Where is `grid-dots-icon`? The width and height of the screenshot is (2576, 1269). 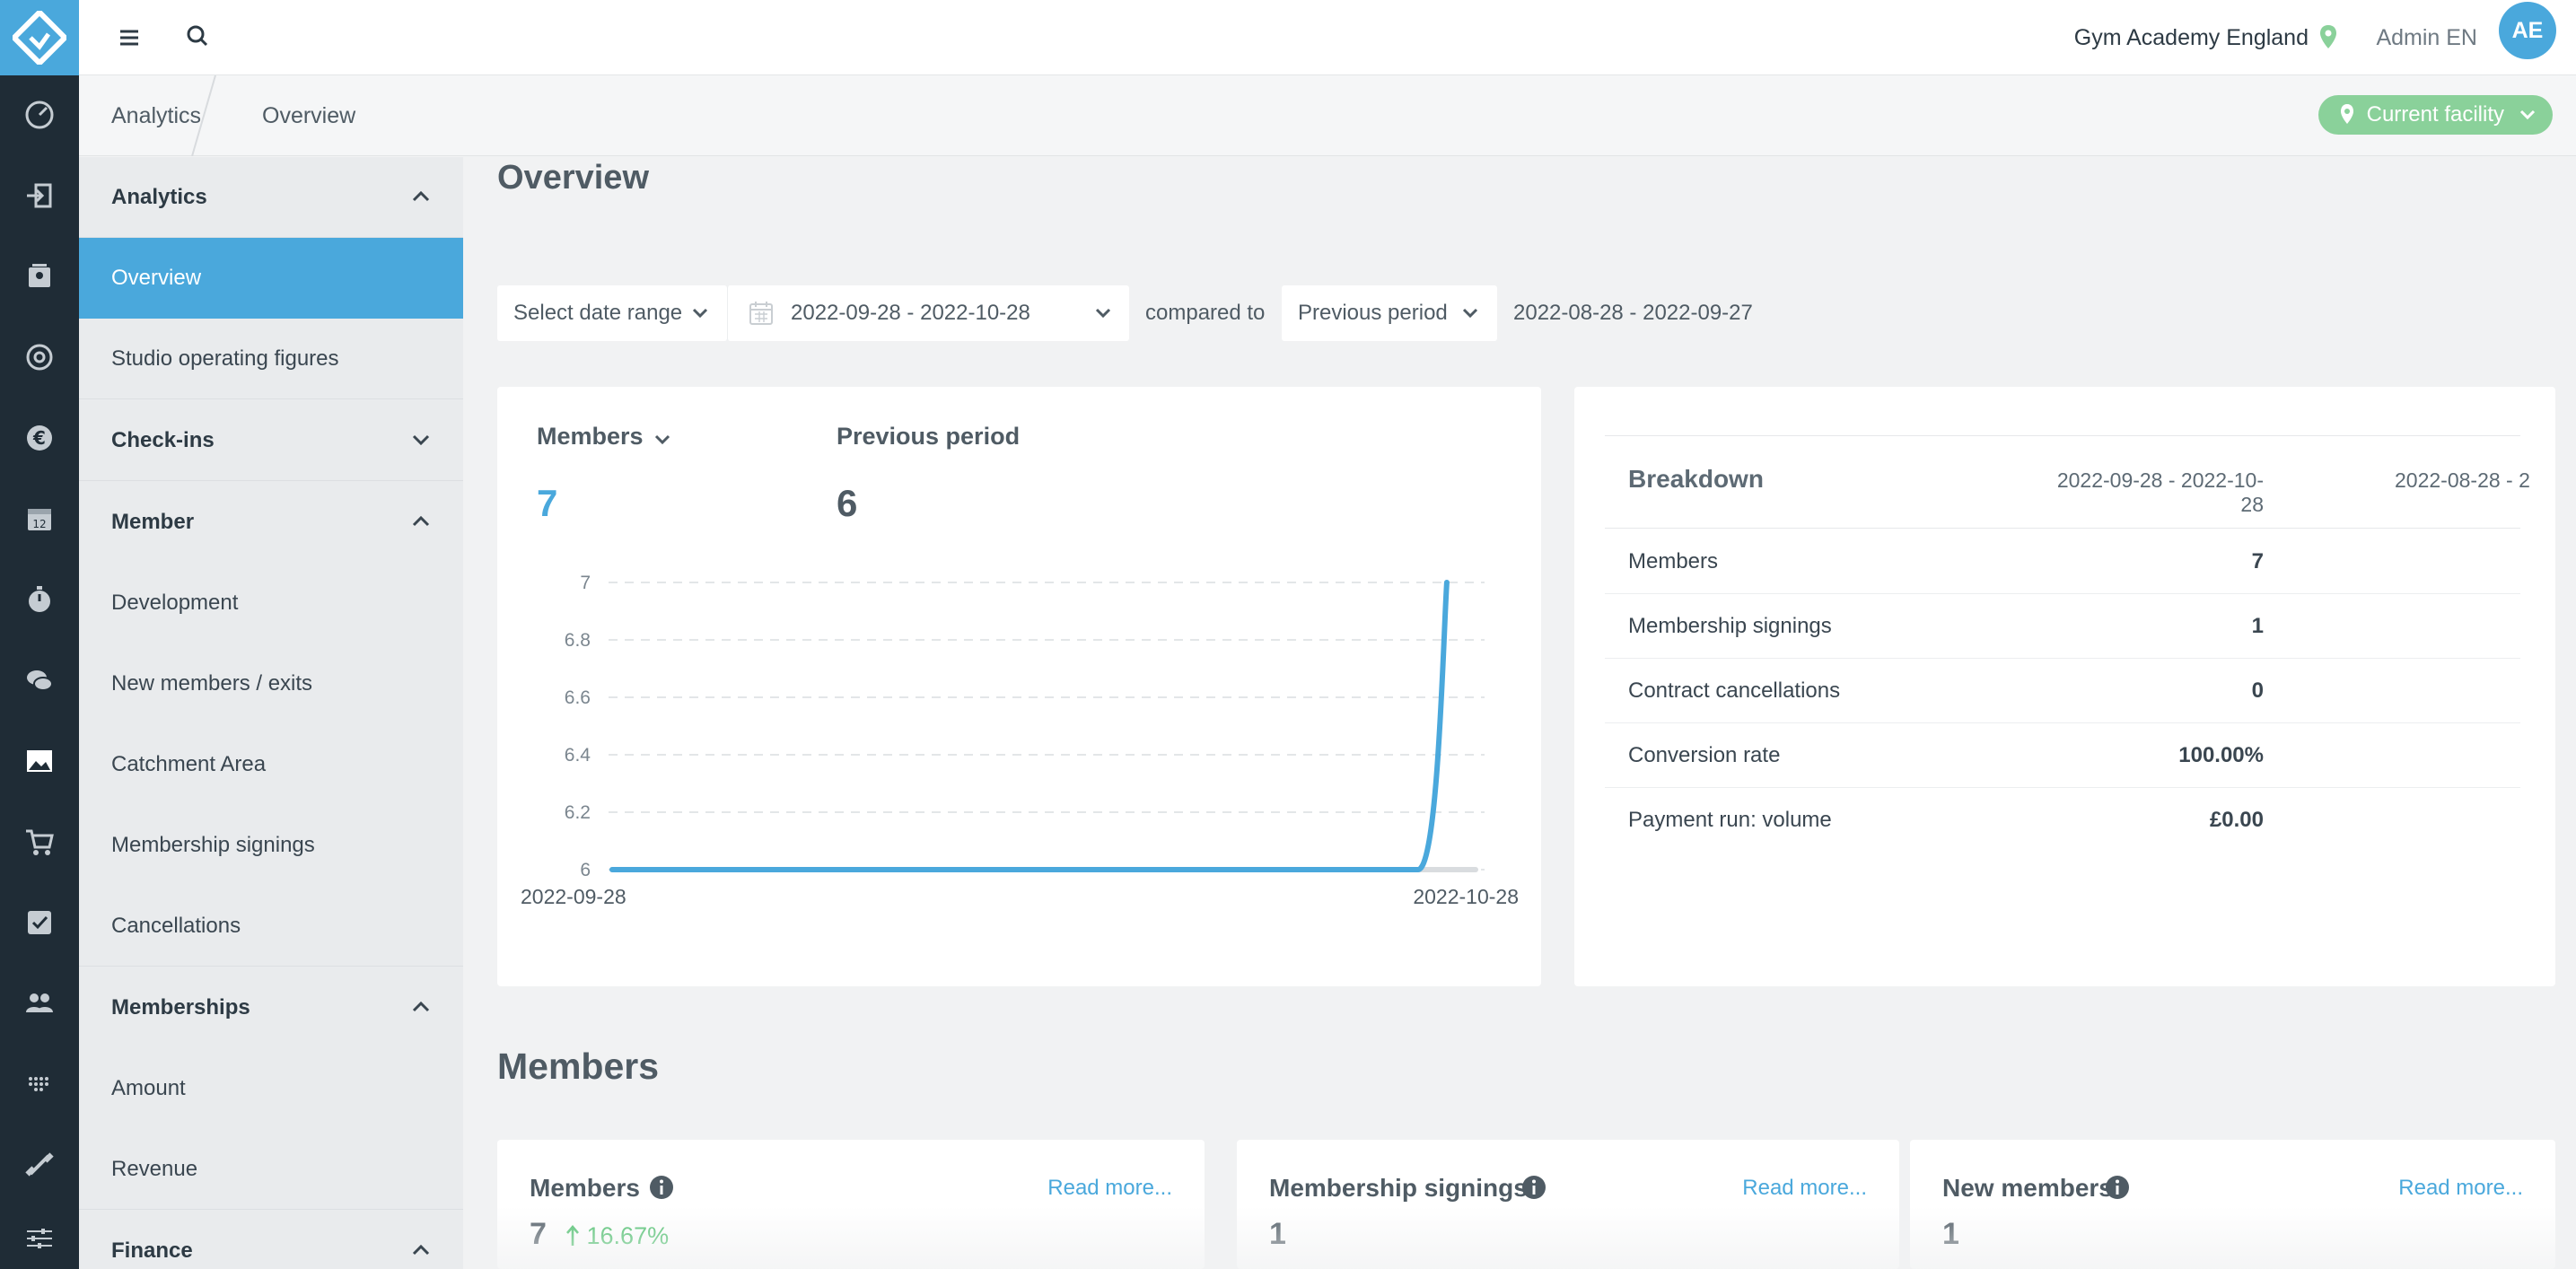
grid-dots-icon is located at coordinates (39, 1084).